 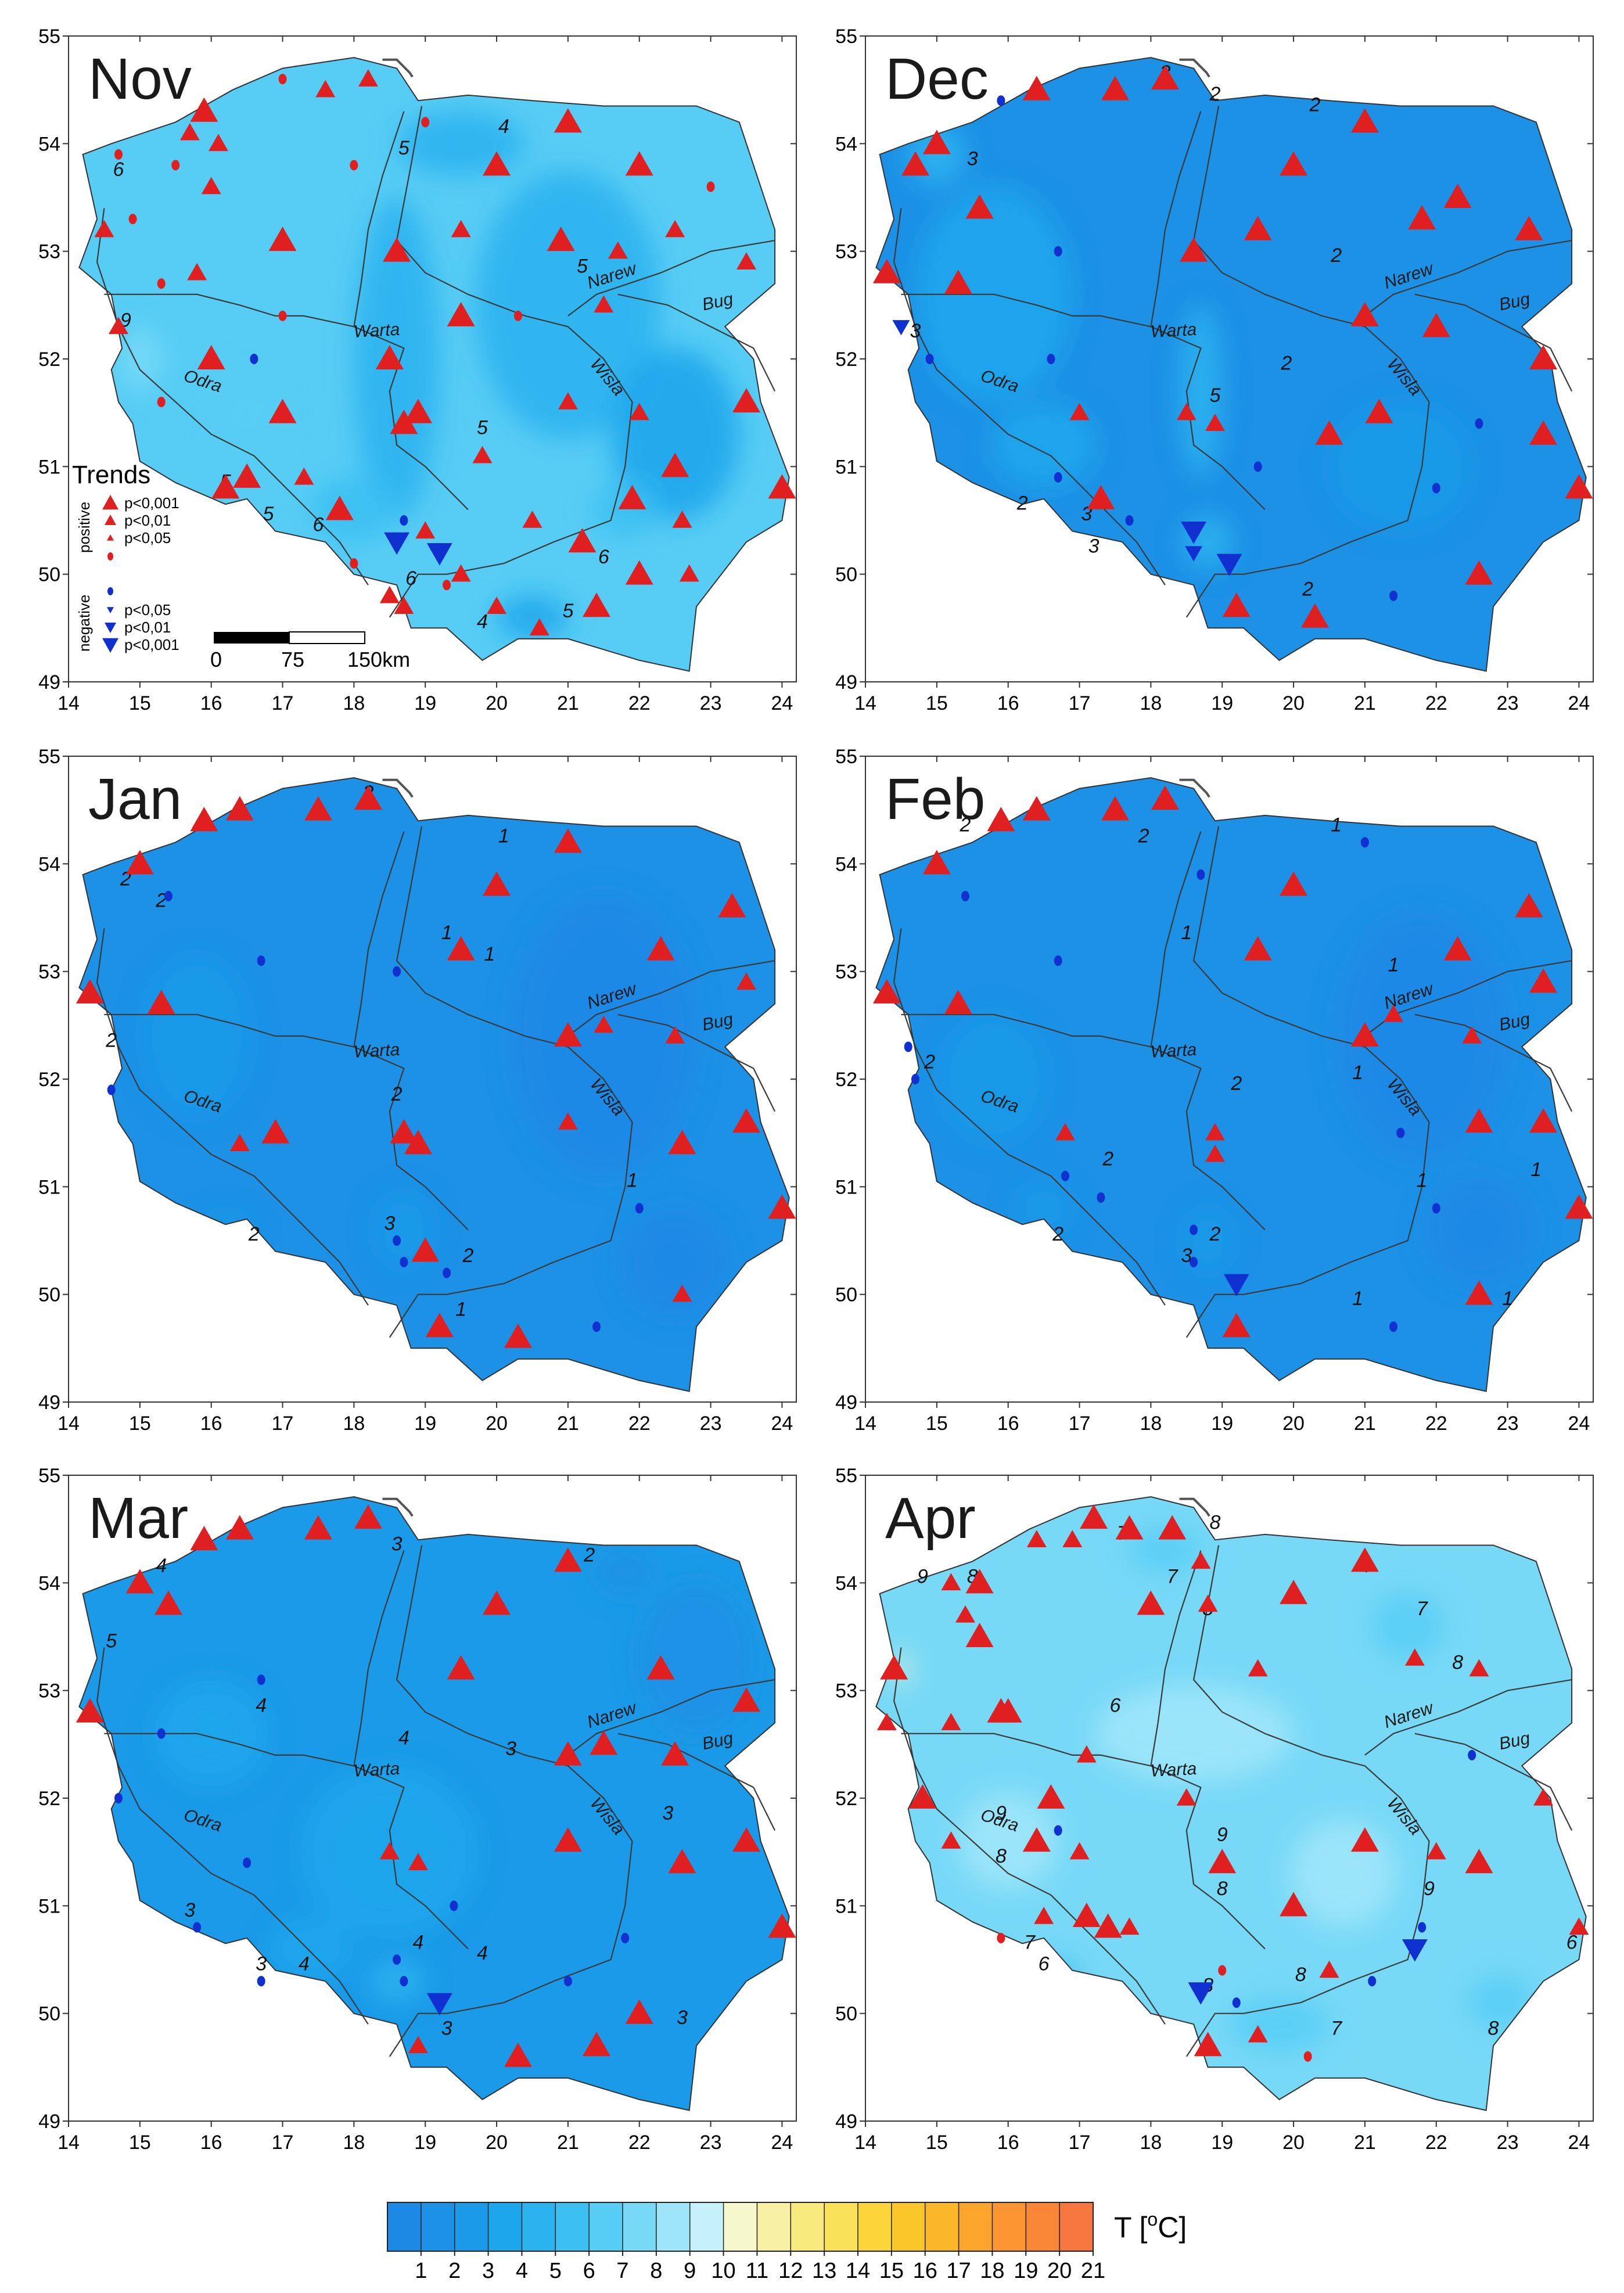 I want to click on isoline-label: 9, so click(x=1222, y=1835).